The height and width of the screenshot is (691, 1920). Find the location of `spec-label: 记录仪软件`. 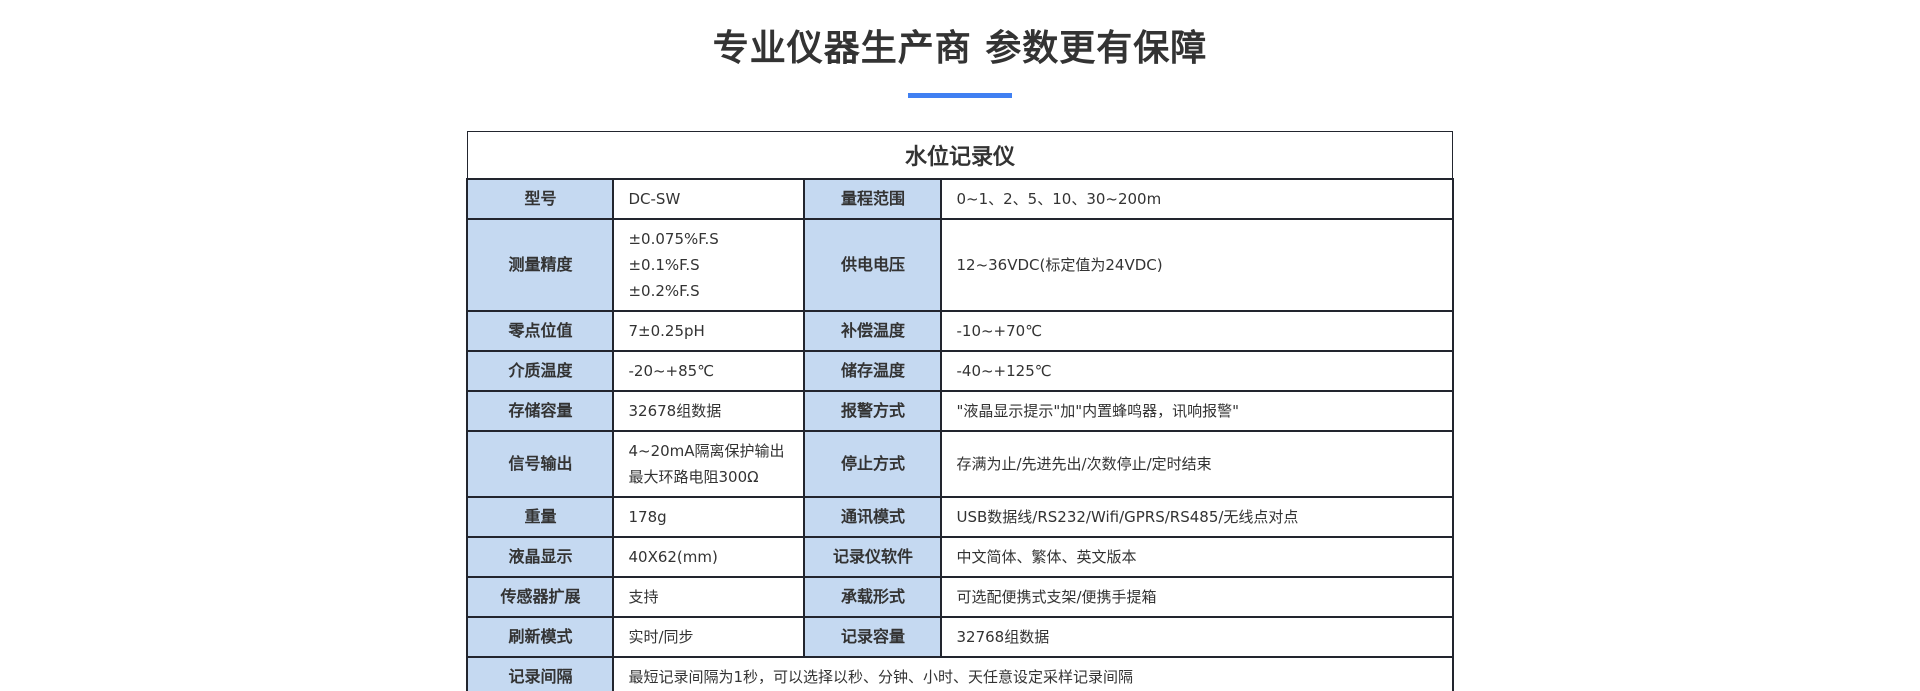

spec-label: 记录仪软件 is located at coordinates (873, 557).